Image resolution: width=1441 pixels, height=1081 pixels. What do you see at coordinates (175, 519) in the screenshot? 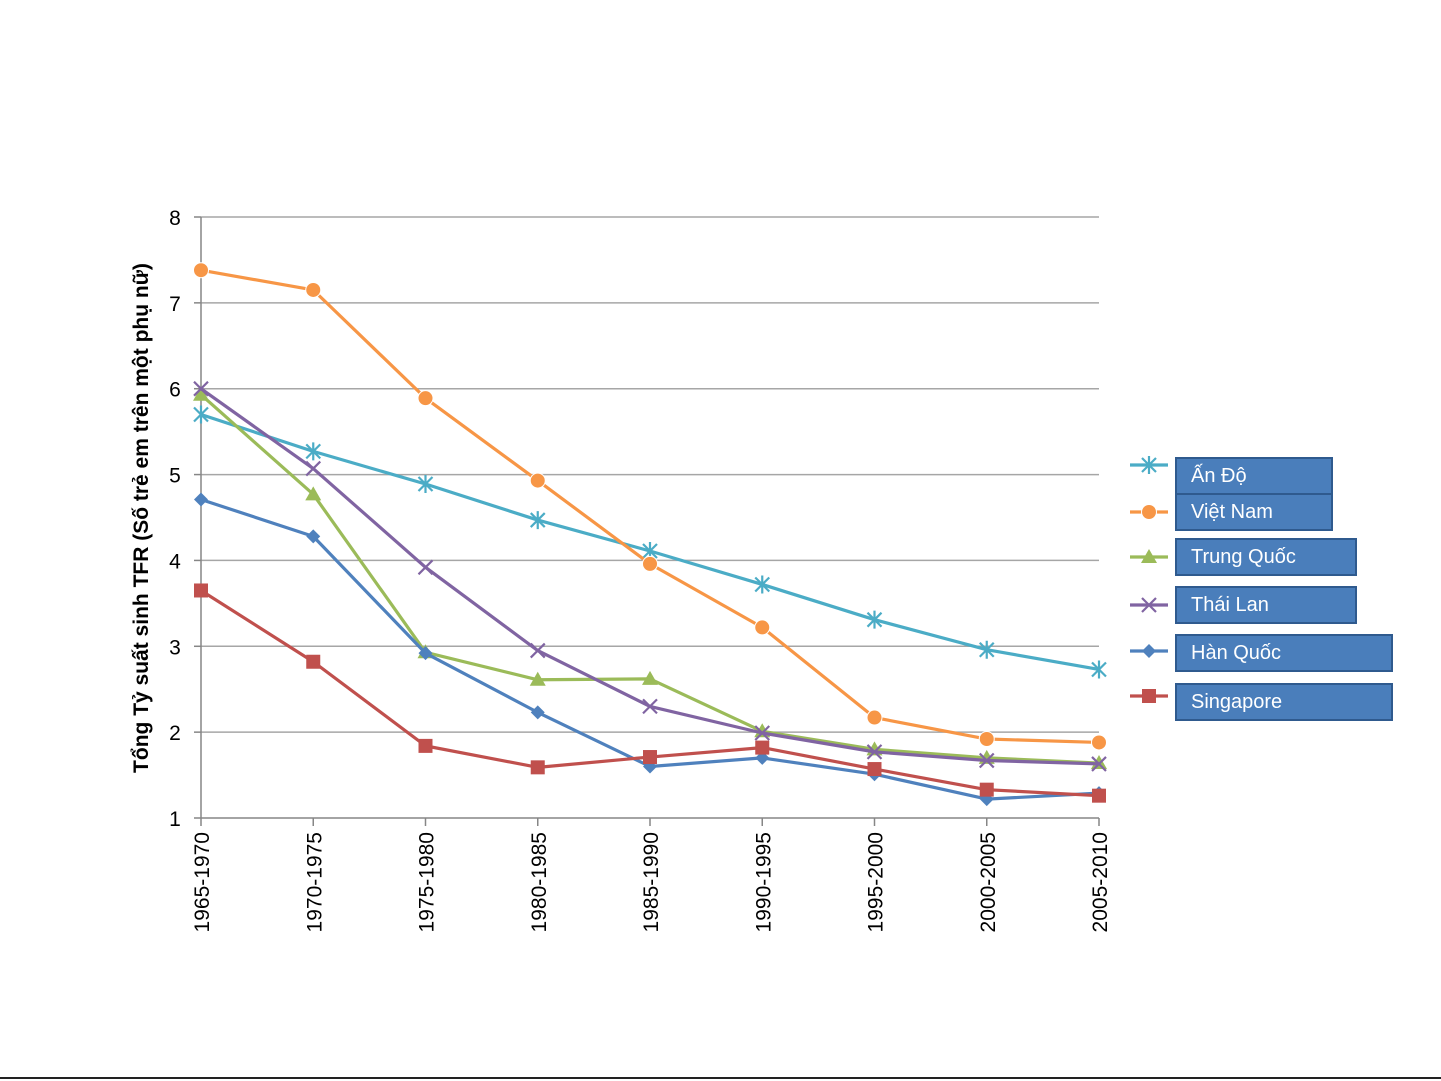
I see `y-tick-labels: 1 2 3 4 5 6 7 8` at bounding box center [175, 519].